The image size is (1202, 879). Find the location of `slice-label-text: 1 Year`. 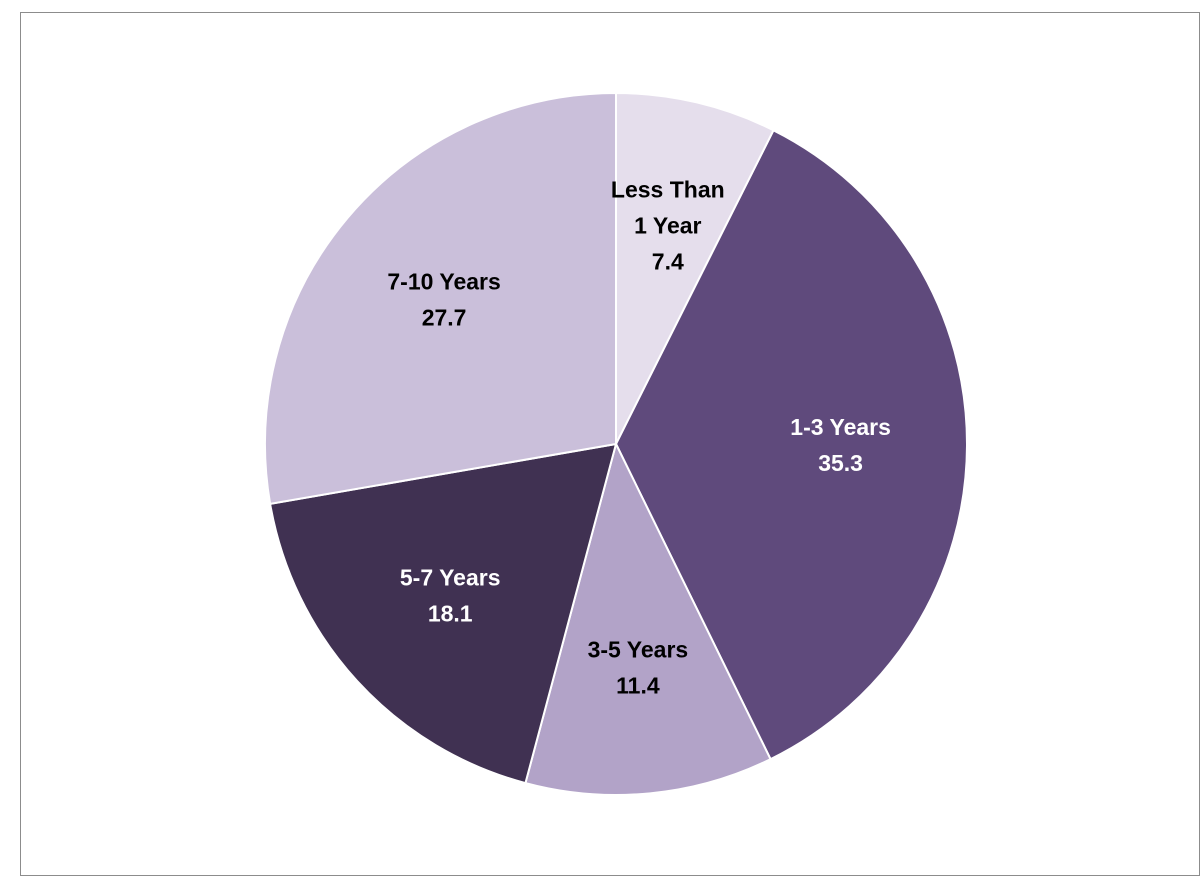

slice-label-text: 1 Year is located at coordinates (667, 225).